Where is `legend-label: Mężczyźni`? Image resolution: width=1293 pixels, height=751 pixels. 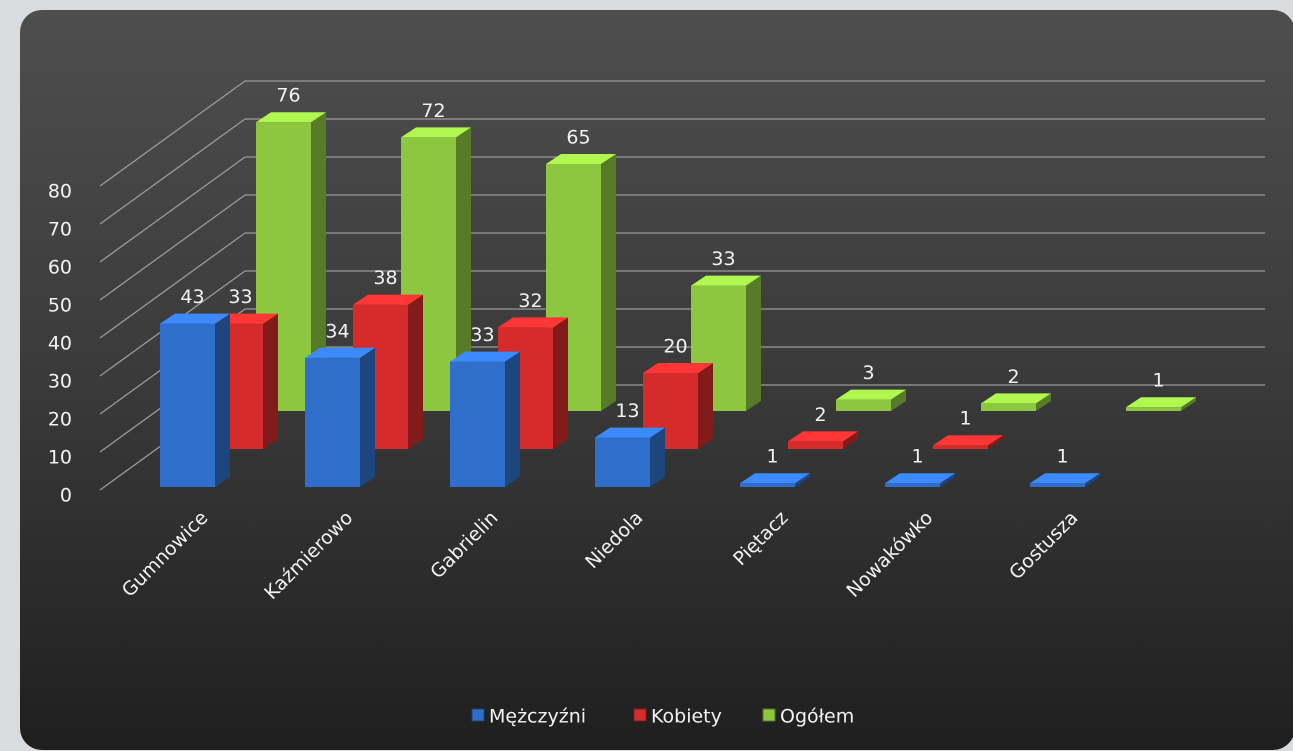
legend-label: Mężczyźni is located at coordinates (537, 717).